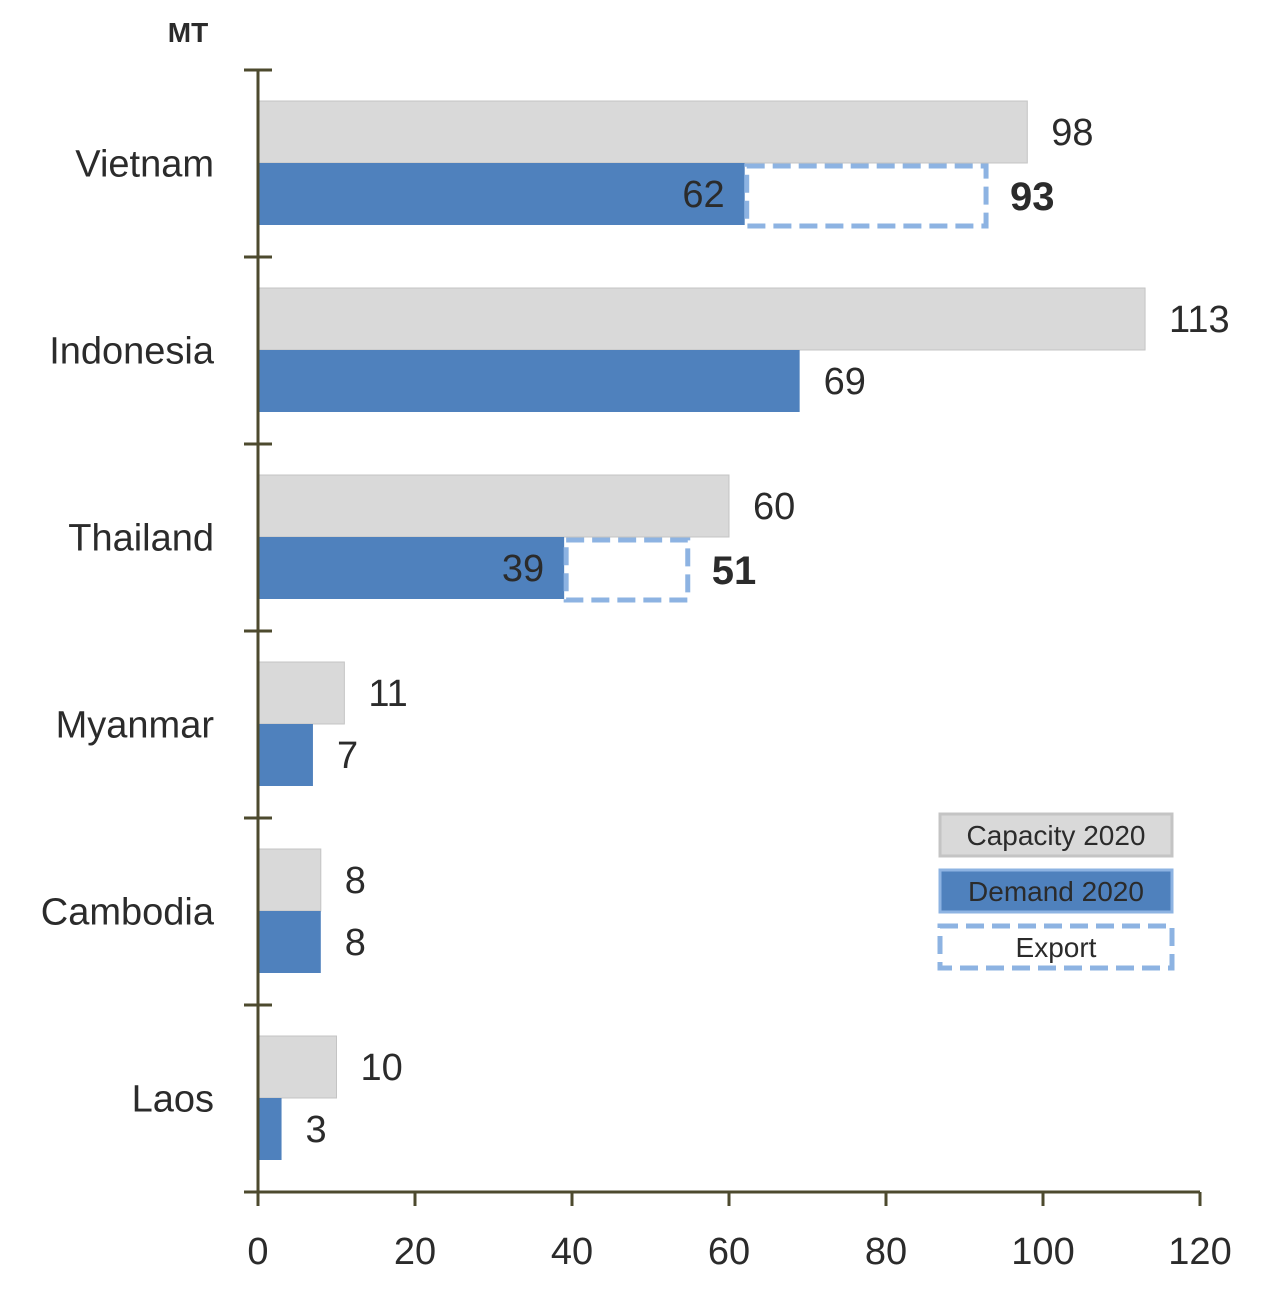 Image resolution: width=1266 pixels, height=1291 pixels. What do you see at coordinates (523, 569) in the screenshot?
I see `value-label-demand-thailand: 39` at bounding box center [523, 569].